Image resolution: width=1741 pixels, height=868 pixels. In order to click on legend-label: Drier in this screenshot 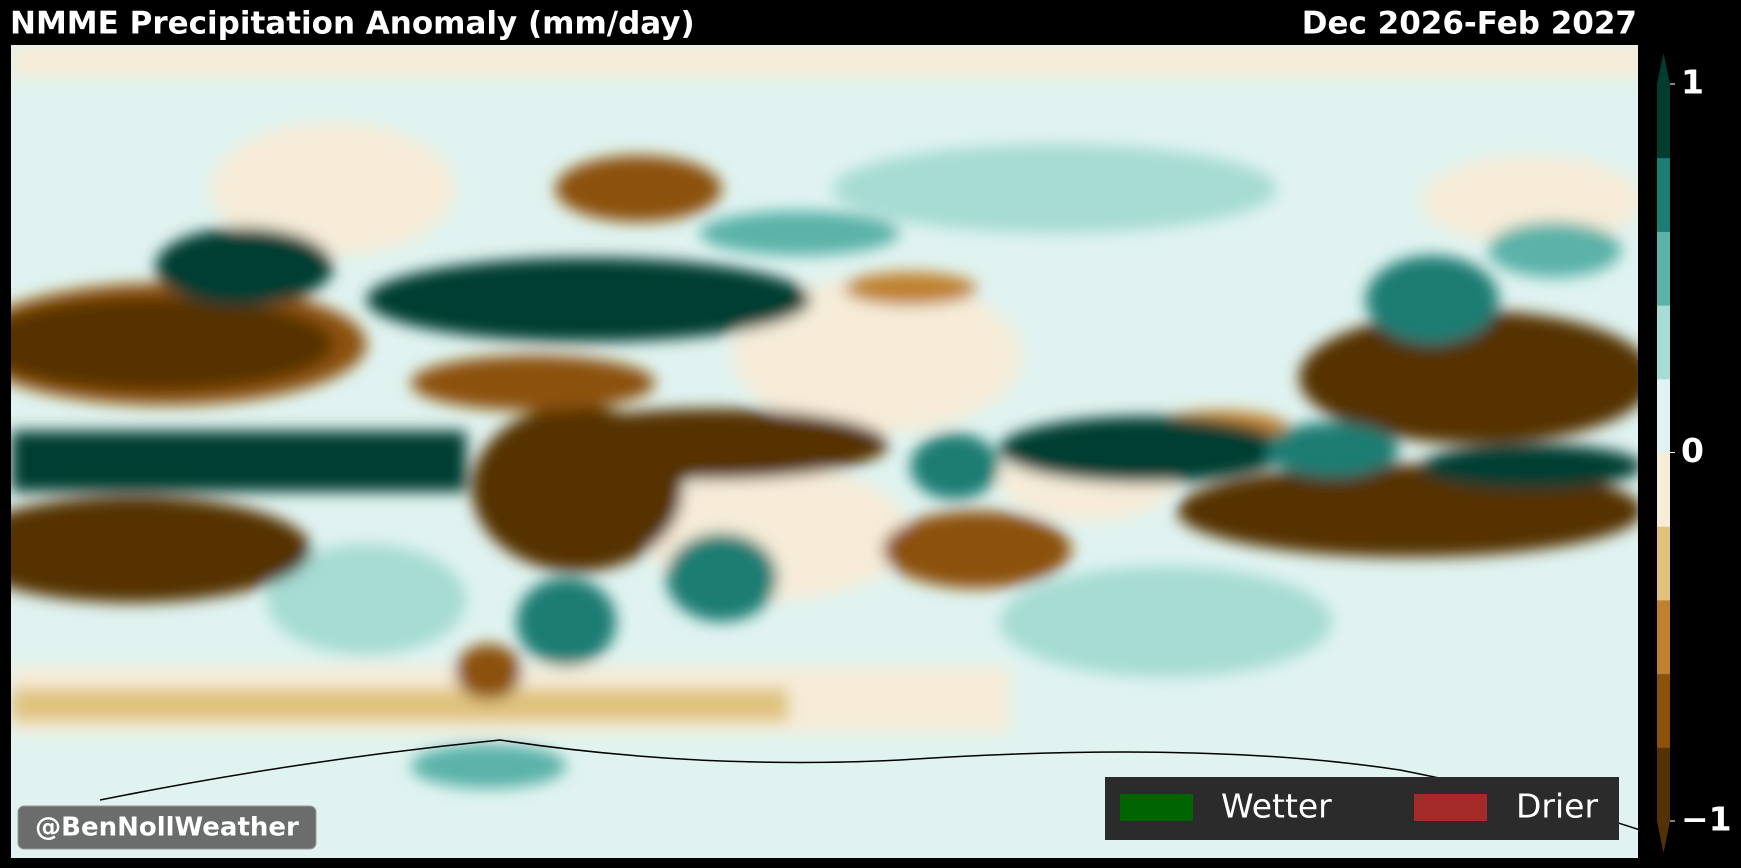, I will do `click(1557, 806)`.